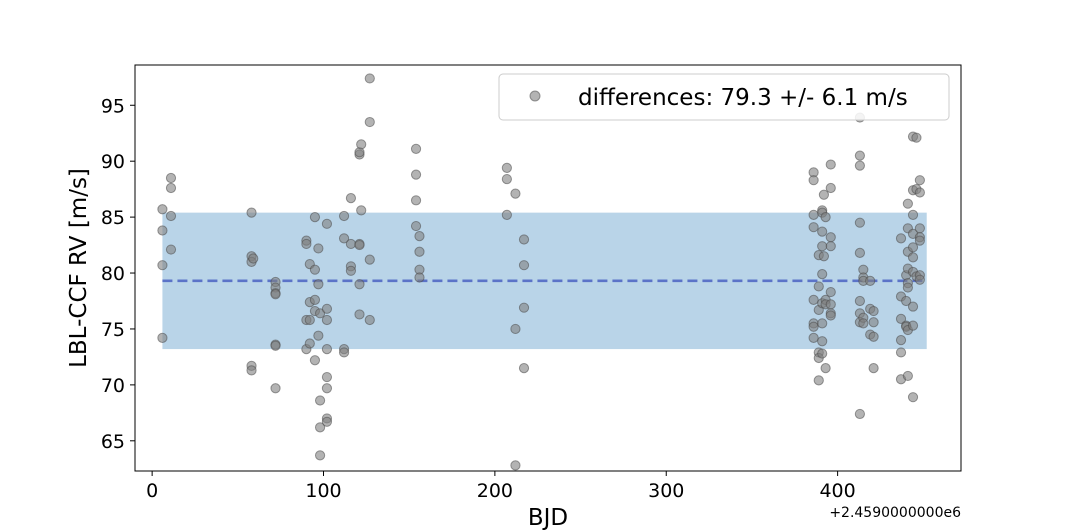 This screenshot has width=1068, height=530. I want to click on x-axis-label: BJD, so click(548, 517).